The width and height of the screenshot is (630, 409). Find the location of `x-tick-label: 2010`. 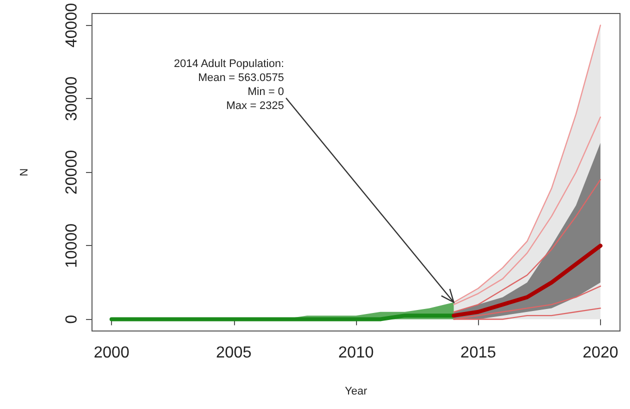

x-tick-label: 2010 is located at coordinates (356, 353).